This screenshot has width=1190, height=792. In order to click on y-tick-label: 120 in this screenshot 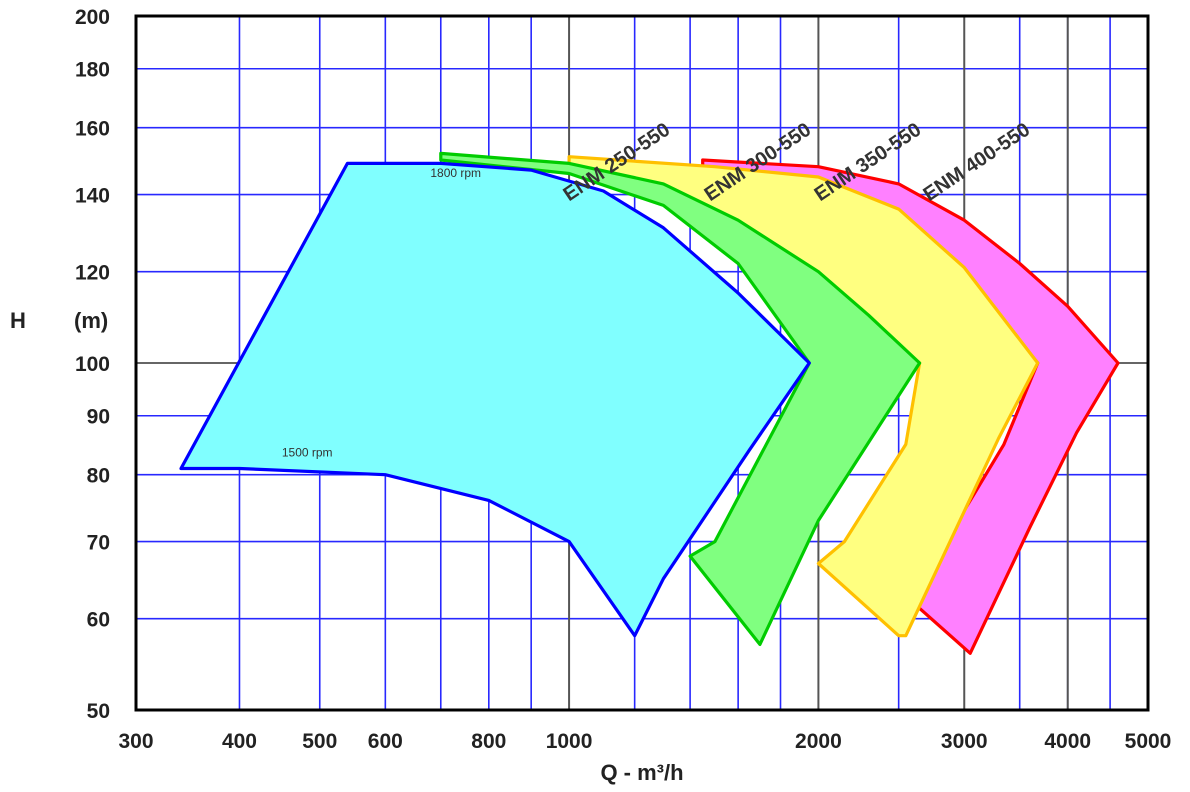, I will do `click(92, 273)`.